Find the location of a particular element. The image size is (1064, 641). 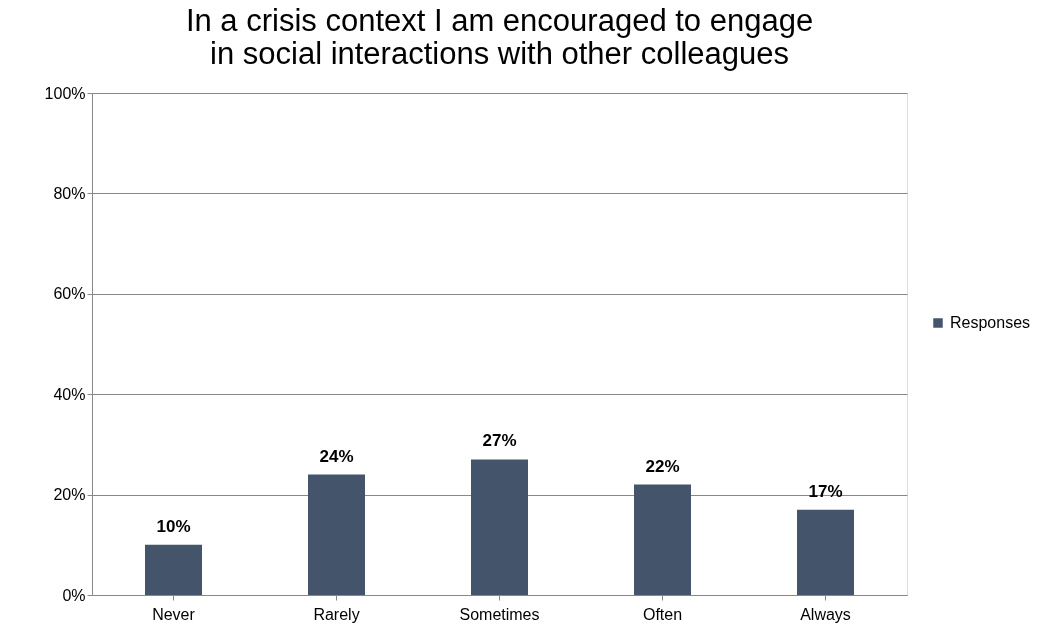

y-tick-label: 60% is located at coordinates (69, 294).